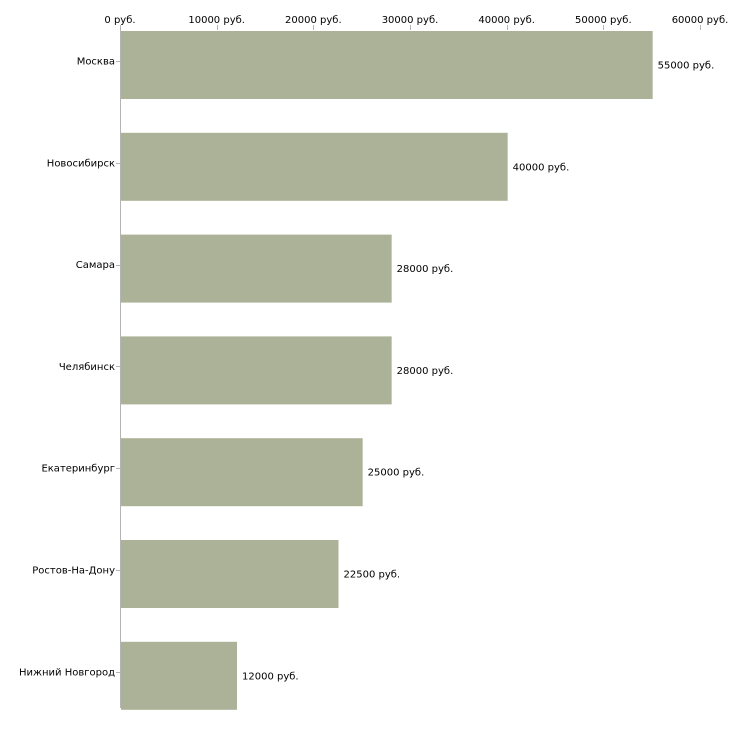 The width and height of the screenshot is (730, 730). What do you see at coordinates (396, 473) in the screenshot?
I see `value-label: 25000 руб.` at bounding box center [396, 473].